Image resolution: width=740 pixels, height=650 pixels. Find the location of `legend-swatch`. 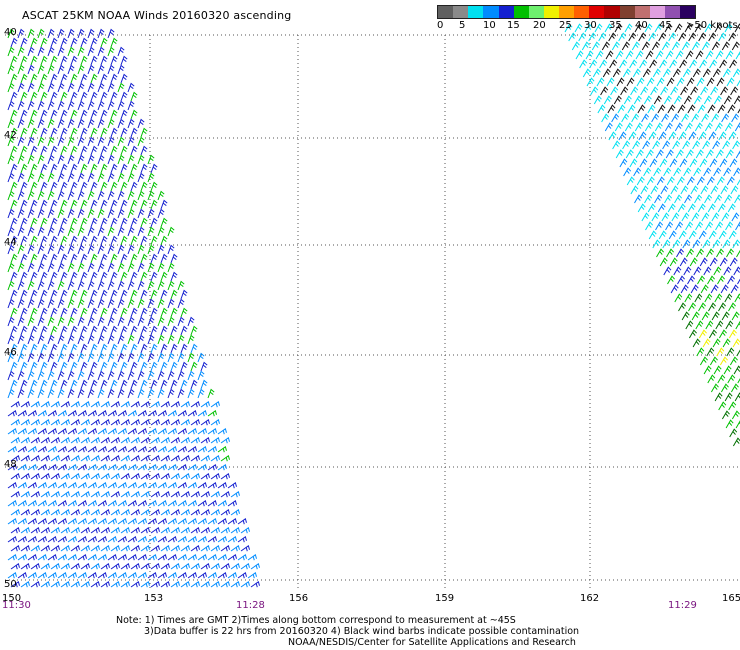

legend-swatch is located at coordinates (597, 12).